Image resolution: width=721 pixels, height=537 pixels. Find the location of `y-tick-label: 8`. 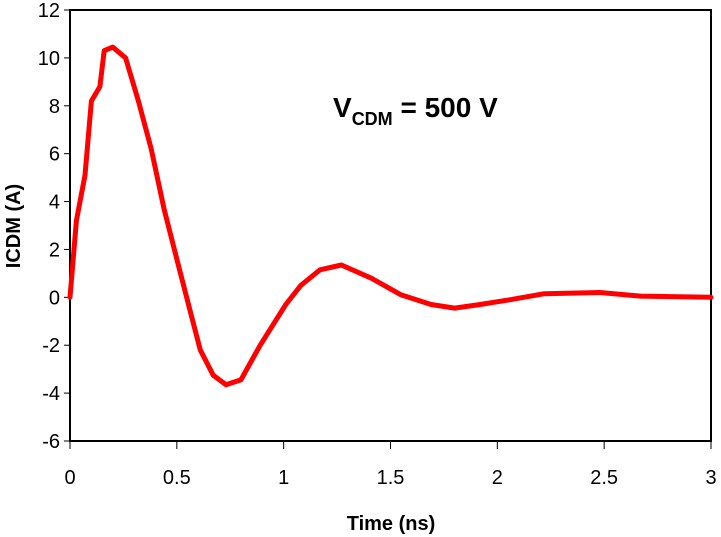

y-tick-label: 8 is located at coordinates (54, 107).